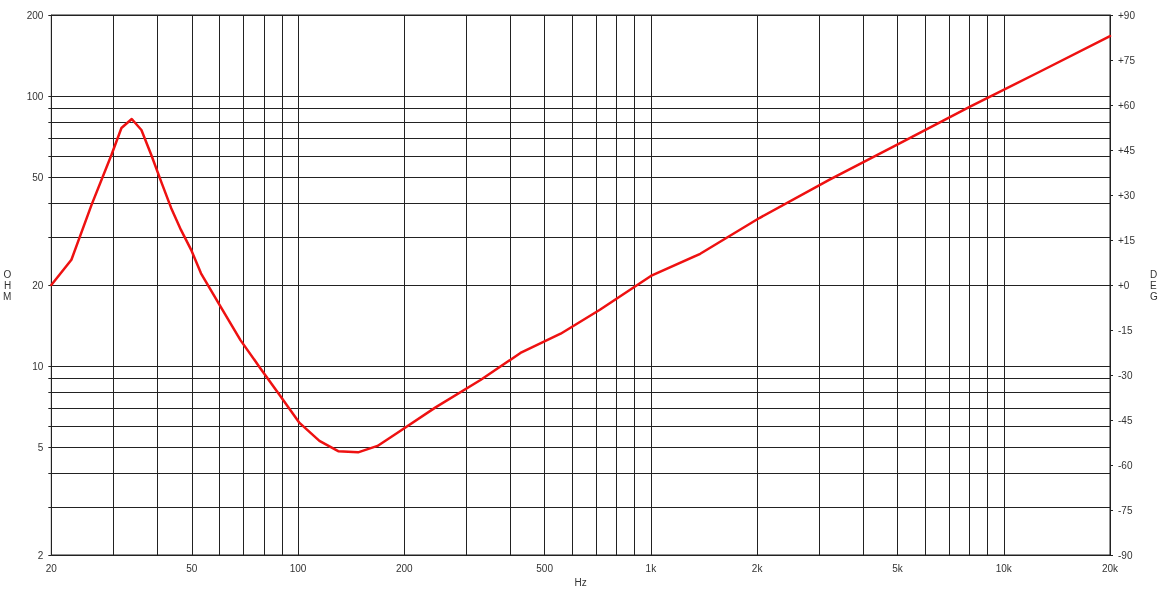 Image resolution: width=1161 pixels, height=600 pixels. Describe the element at coordinates (404, 568) in the screenshot. I see `x-tick-label: 200` at that location.